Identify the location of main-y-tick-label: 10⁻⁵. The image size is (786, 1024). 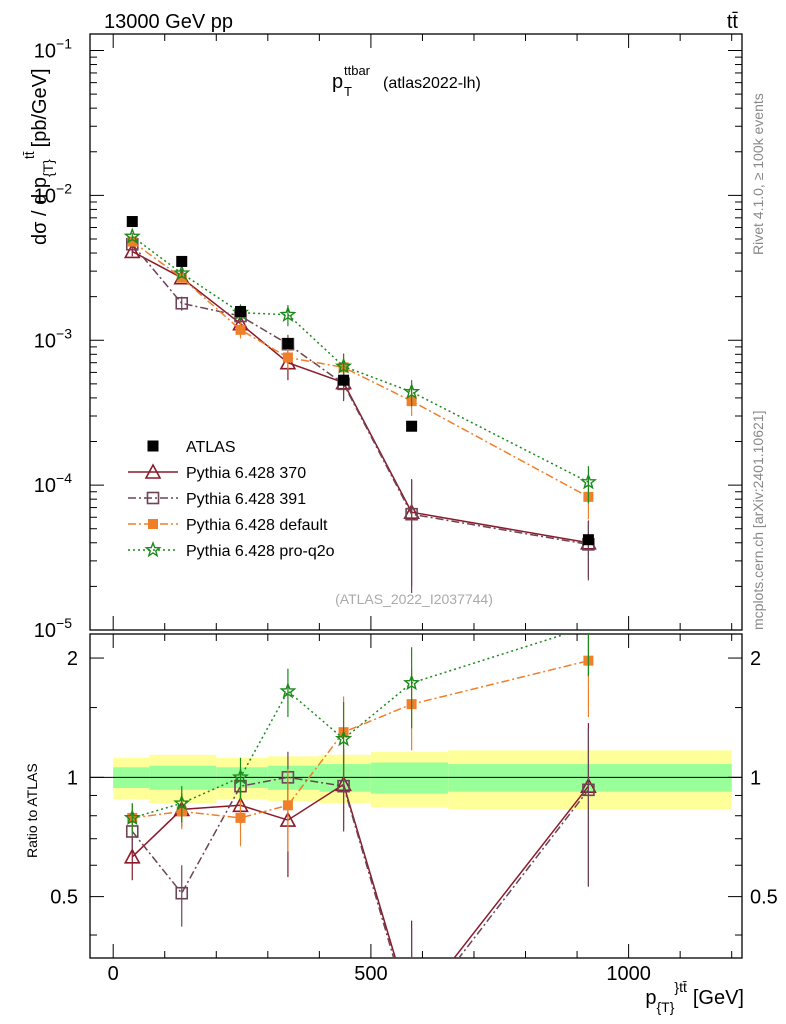
(53, 628).